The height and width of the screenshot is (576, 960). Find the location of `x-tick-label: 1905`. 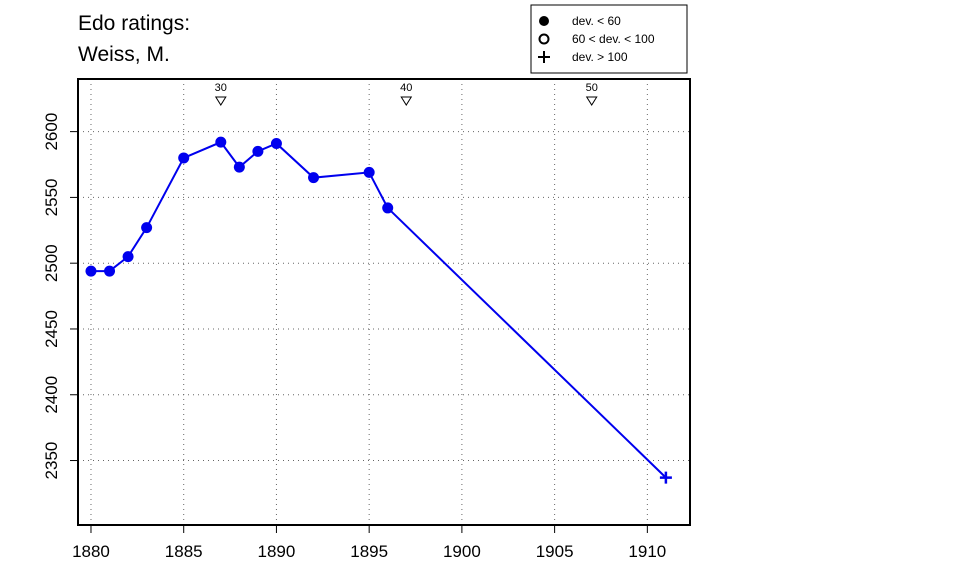

x-tick-label: 1905 is located at coordinates (555, 551).